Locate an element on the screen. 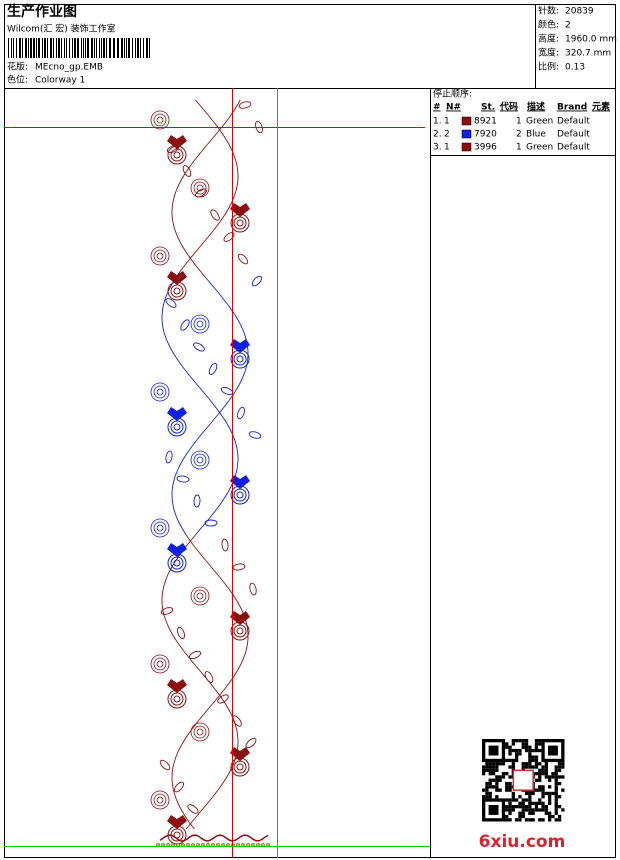 The height and width of the screenshot is (860, 620). column-header: Brand is located at coordinates (572, 108).